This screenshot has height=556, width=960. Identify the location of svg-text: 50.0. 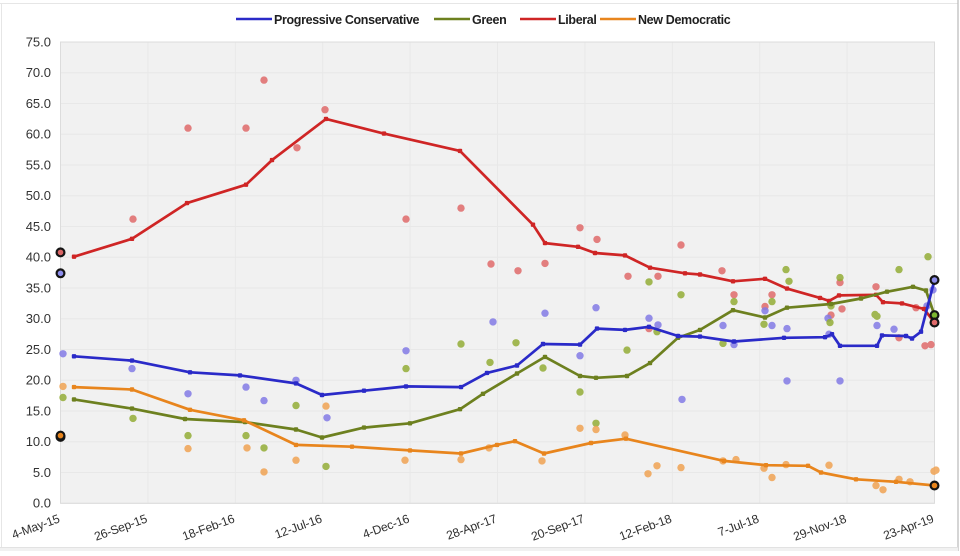
(38, 195).